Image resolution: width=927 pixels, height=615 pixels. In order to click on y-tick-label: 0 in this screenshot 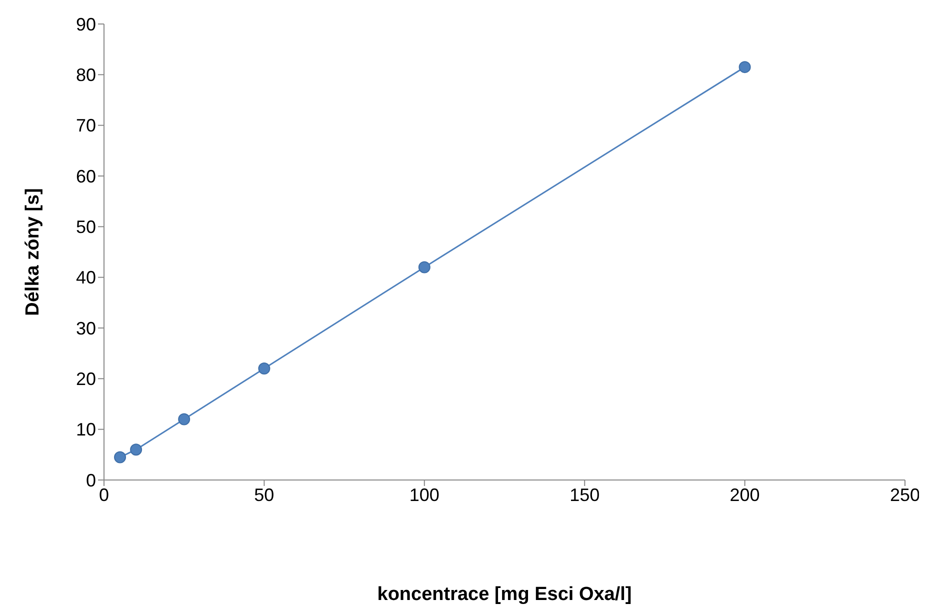, I will do `click(91, 480)`.